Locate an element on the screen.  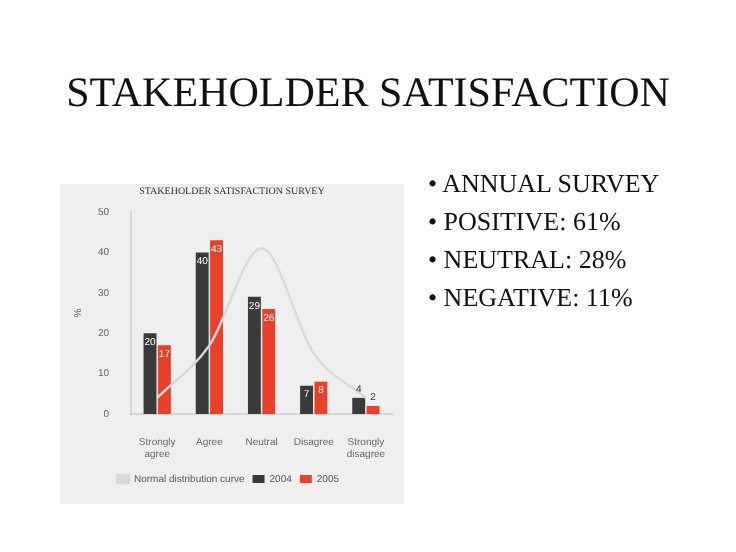
chart-title: STAKEHOLDER SATISFACTION is located at coordinates (368, 93).